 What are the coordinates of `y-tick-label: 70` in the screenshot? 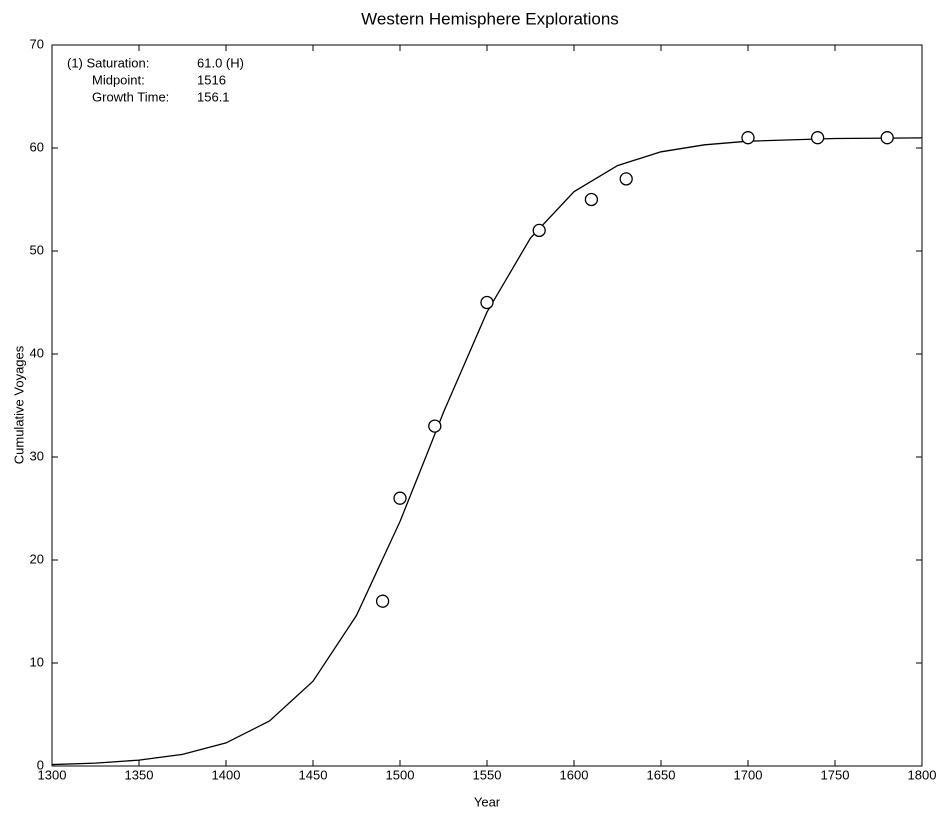 It's located at (37, 43).